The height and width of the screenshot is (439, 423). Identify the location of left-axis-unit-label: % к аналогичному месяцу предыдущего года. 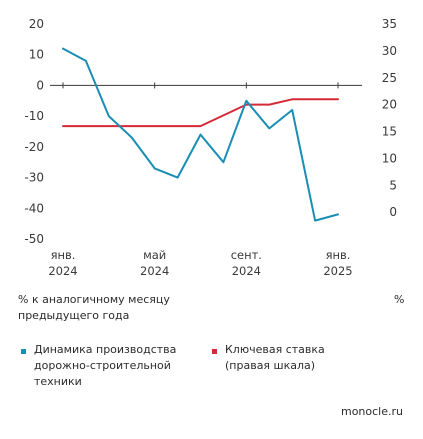
(94, 307).